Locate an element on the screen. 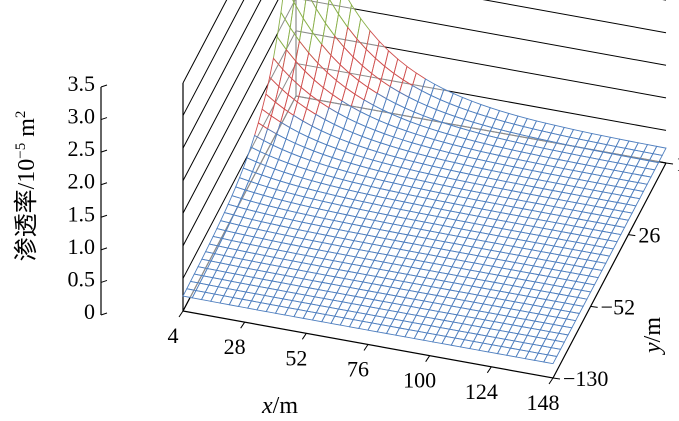 Image resolution: width=679 pixels, height=421 pixels. z-tick-label: 2.0 is located at coordinates (82, 181).